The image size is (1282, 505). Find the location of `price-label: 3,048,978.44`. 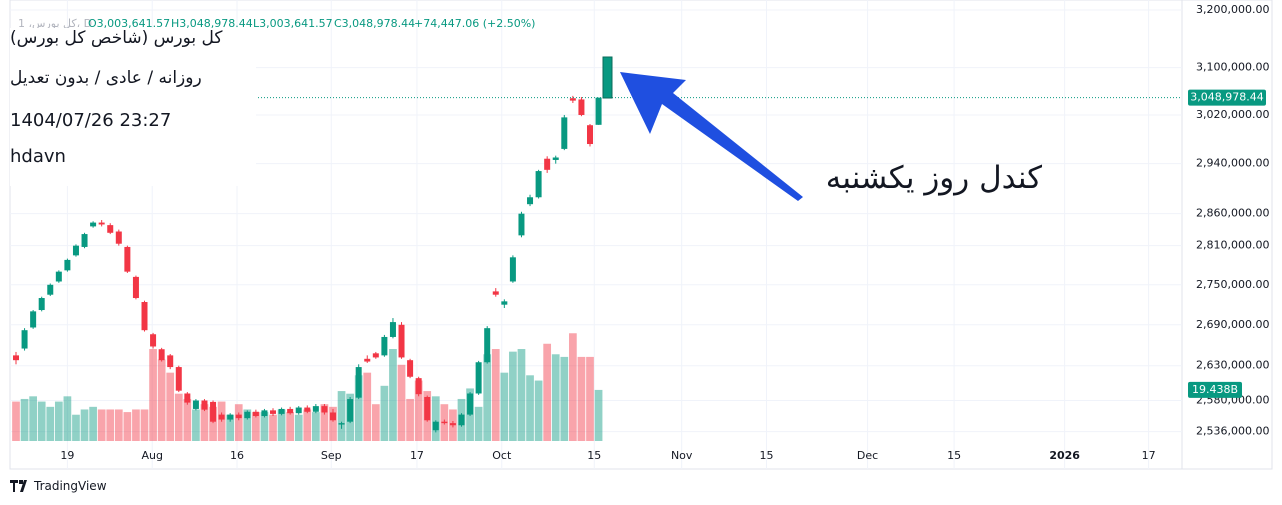

price-label: 3,048,978.44 is located at coordinates (1226, 97).